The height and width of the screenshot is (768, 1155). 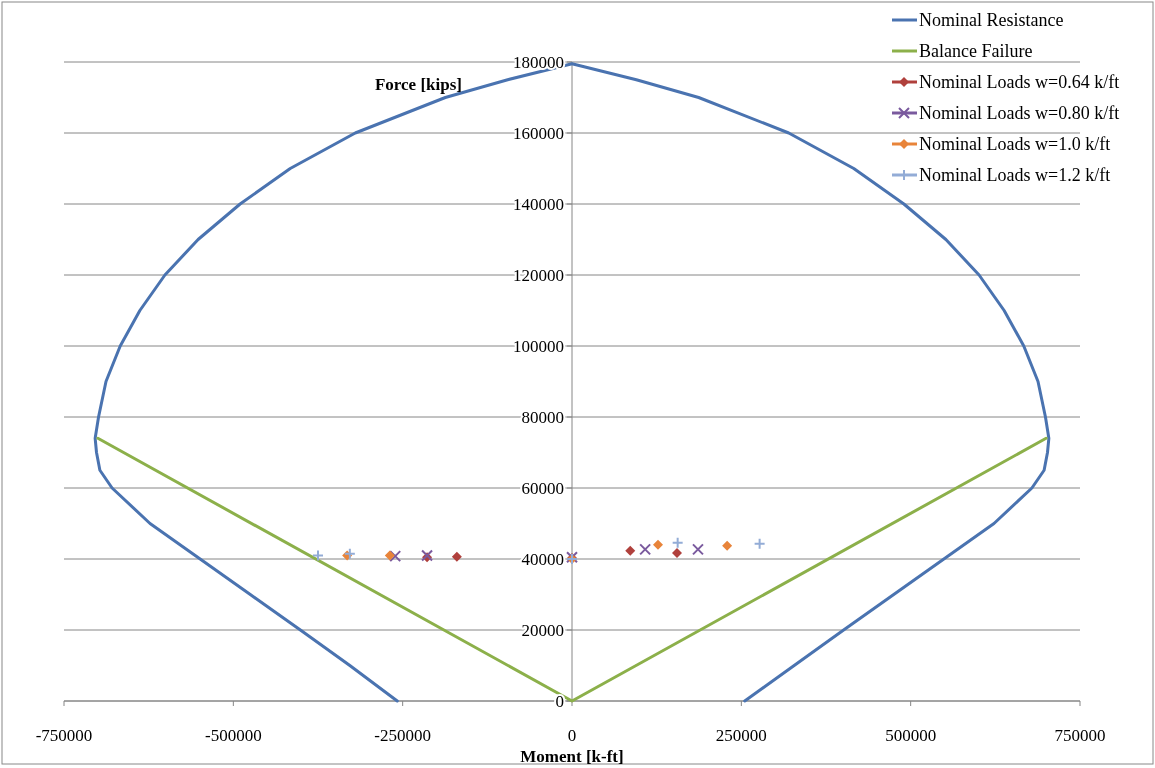 I want to click on y-tick-label: 80000, so click(x=542, y=417).